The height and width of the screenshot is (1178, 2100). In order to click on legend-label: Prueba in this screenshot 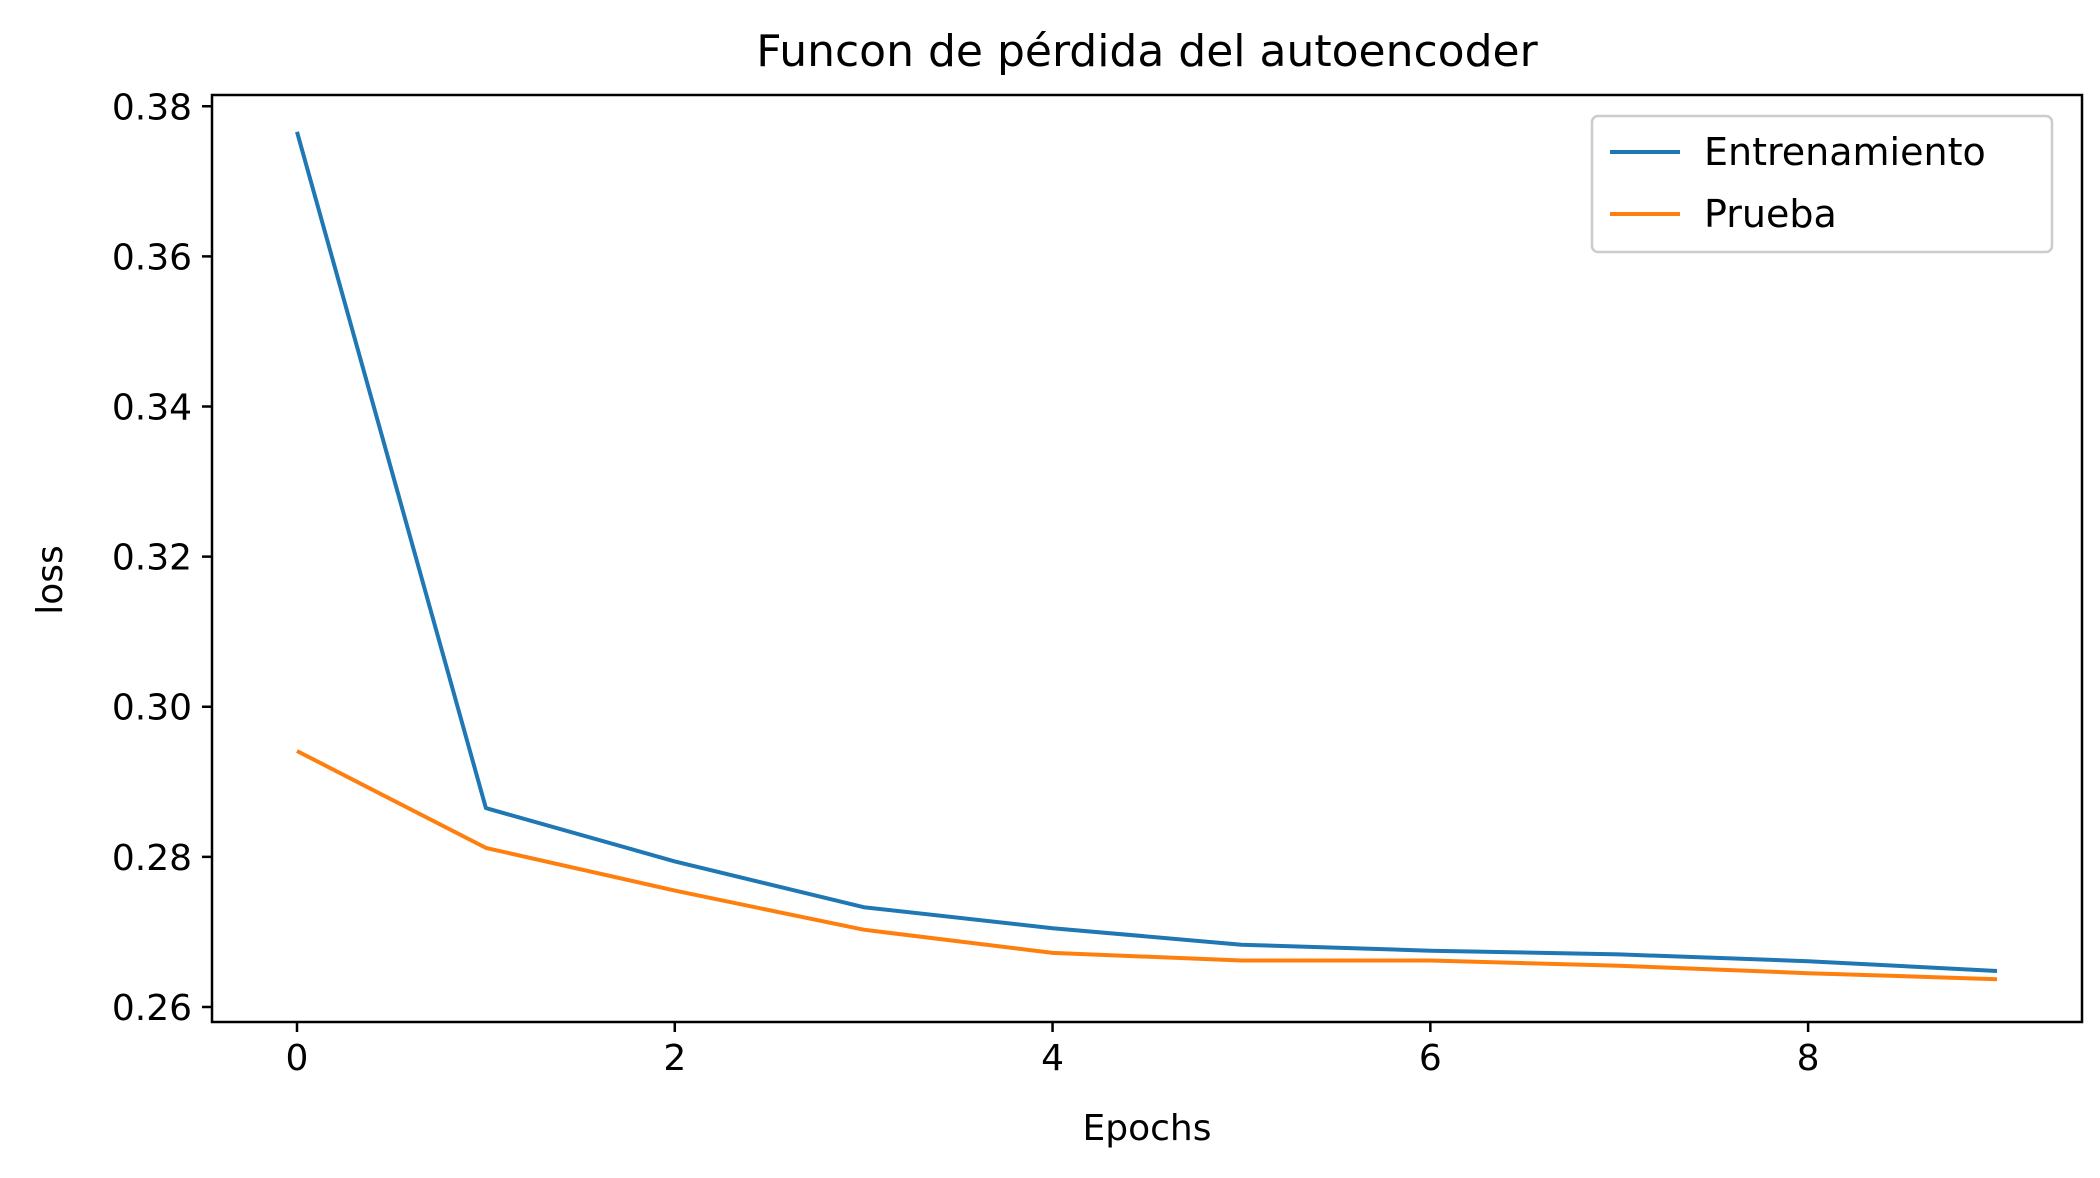, I will do `click(1770, 214)`.